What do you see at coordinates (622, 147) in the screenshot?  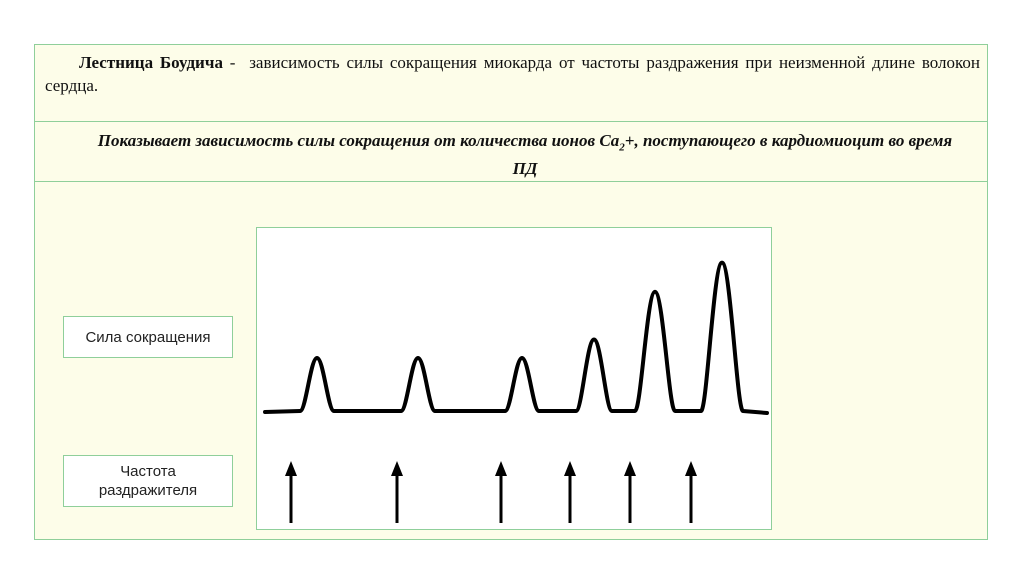 I see `note-subscript: 2` at bounding box center [622, 147].